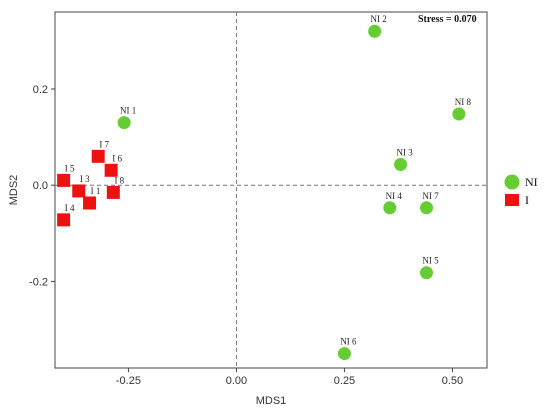 Image resolution: width=550 pixels, height=415 pixels. I want to click on legend: NI I, so click(521, 190).